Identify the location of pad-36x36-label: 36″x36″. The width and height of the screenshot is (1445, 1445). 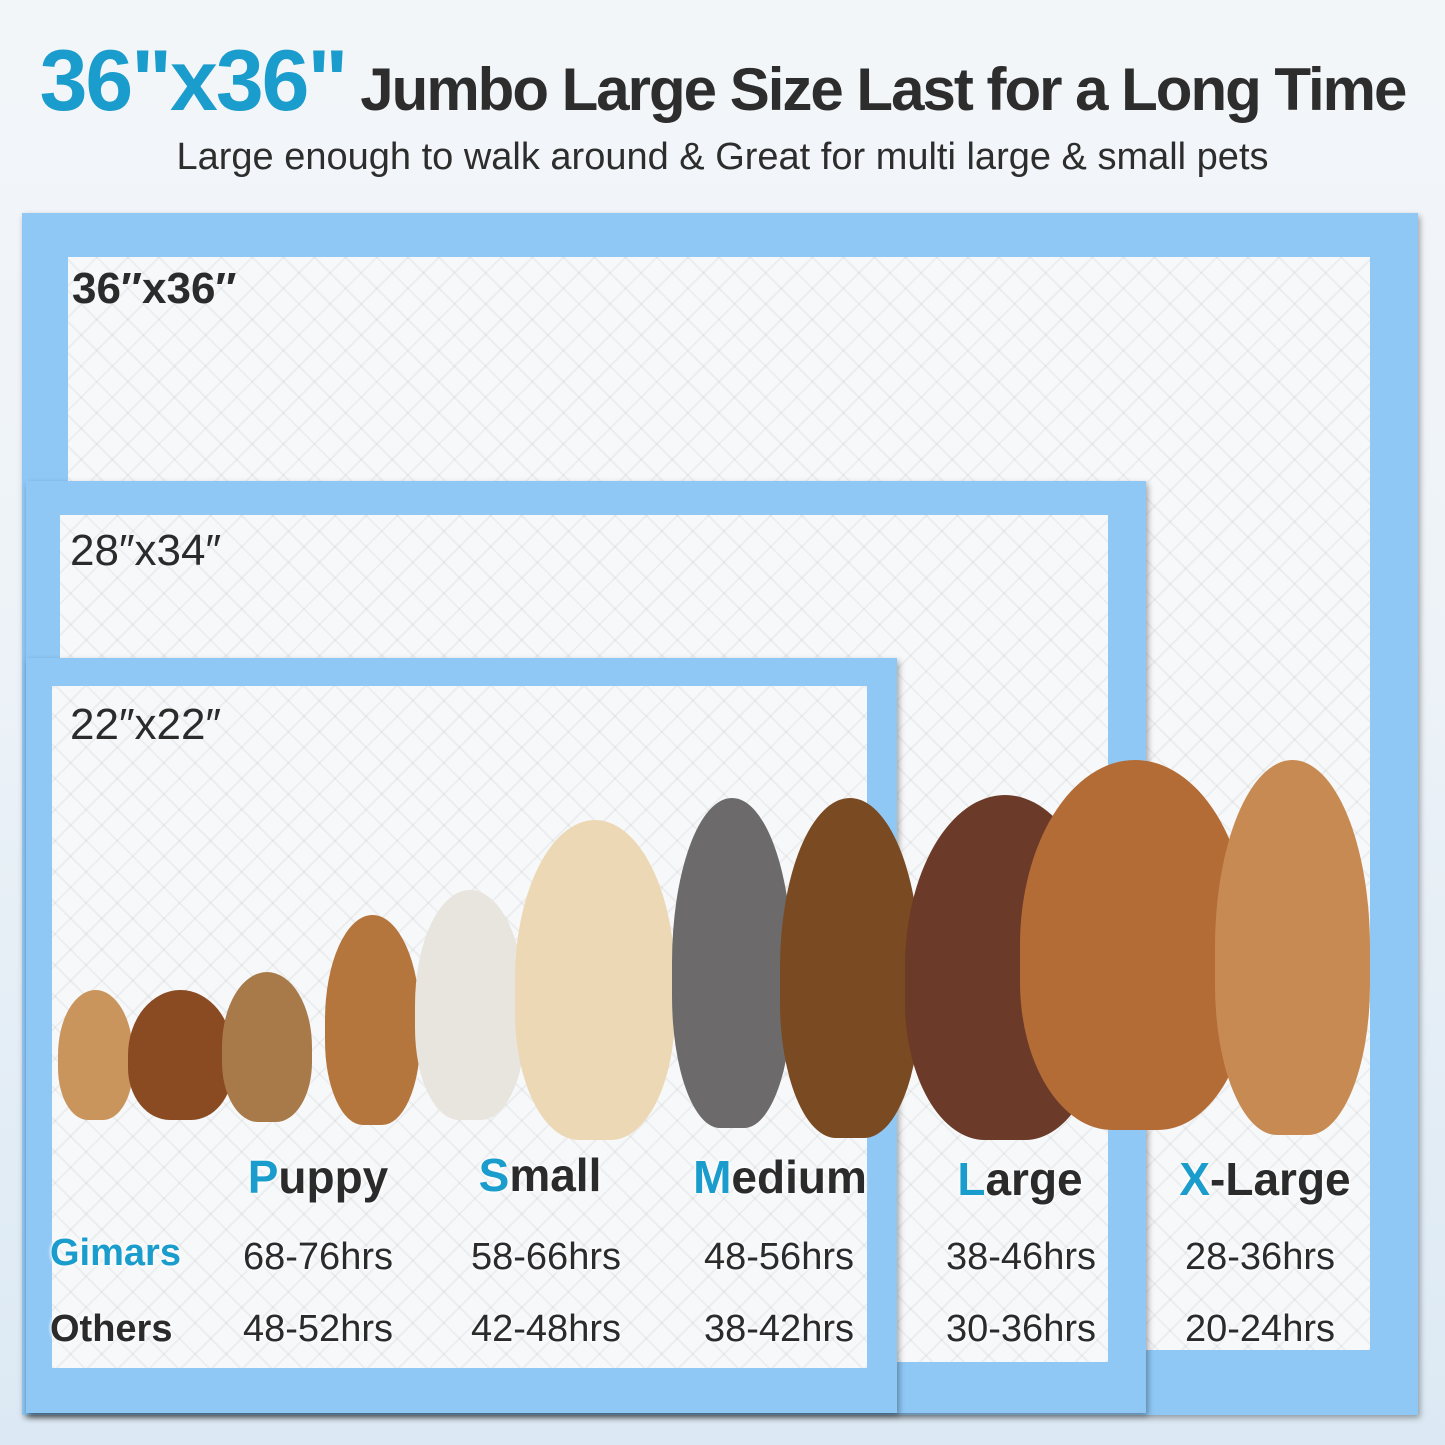
(154, 288).